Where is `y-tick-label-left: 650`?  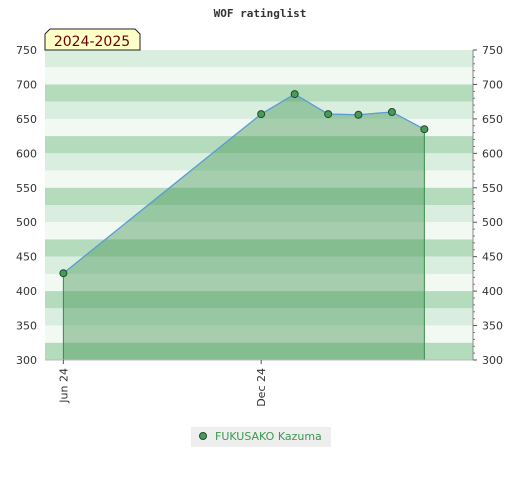
y-tick-label-left: 650 is located at coordinates (26, 119).